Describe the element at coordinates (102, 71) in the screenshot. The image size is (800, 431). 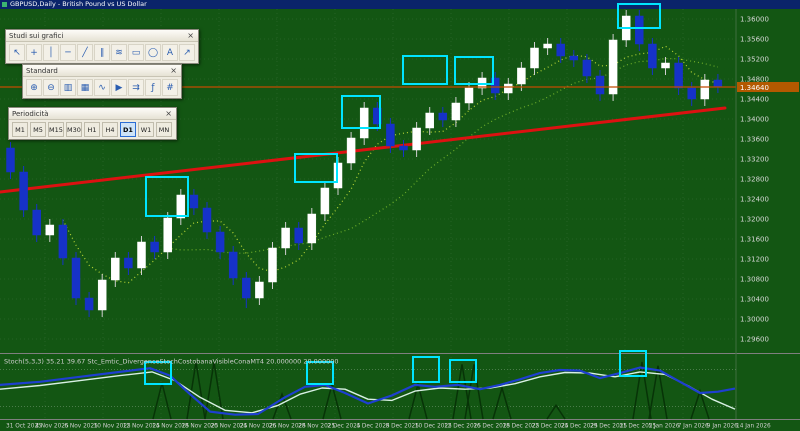
I see `standard-titlebar: Standard ×` at that location.